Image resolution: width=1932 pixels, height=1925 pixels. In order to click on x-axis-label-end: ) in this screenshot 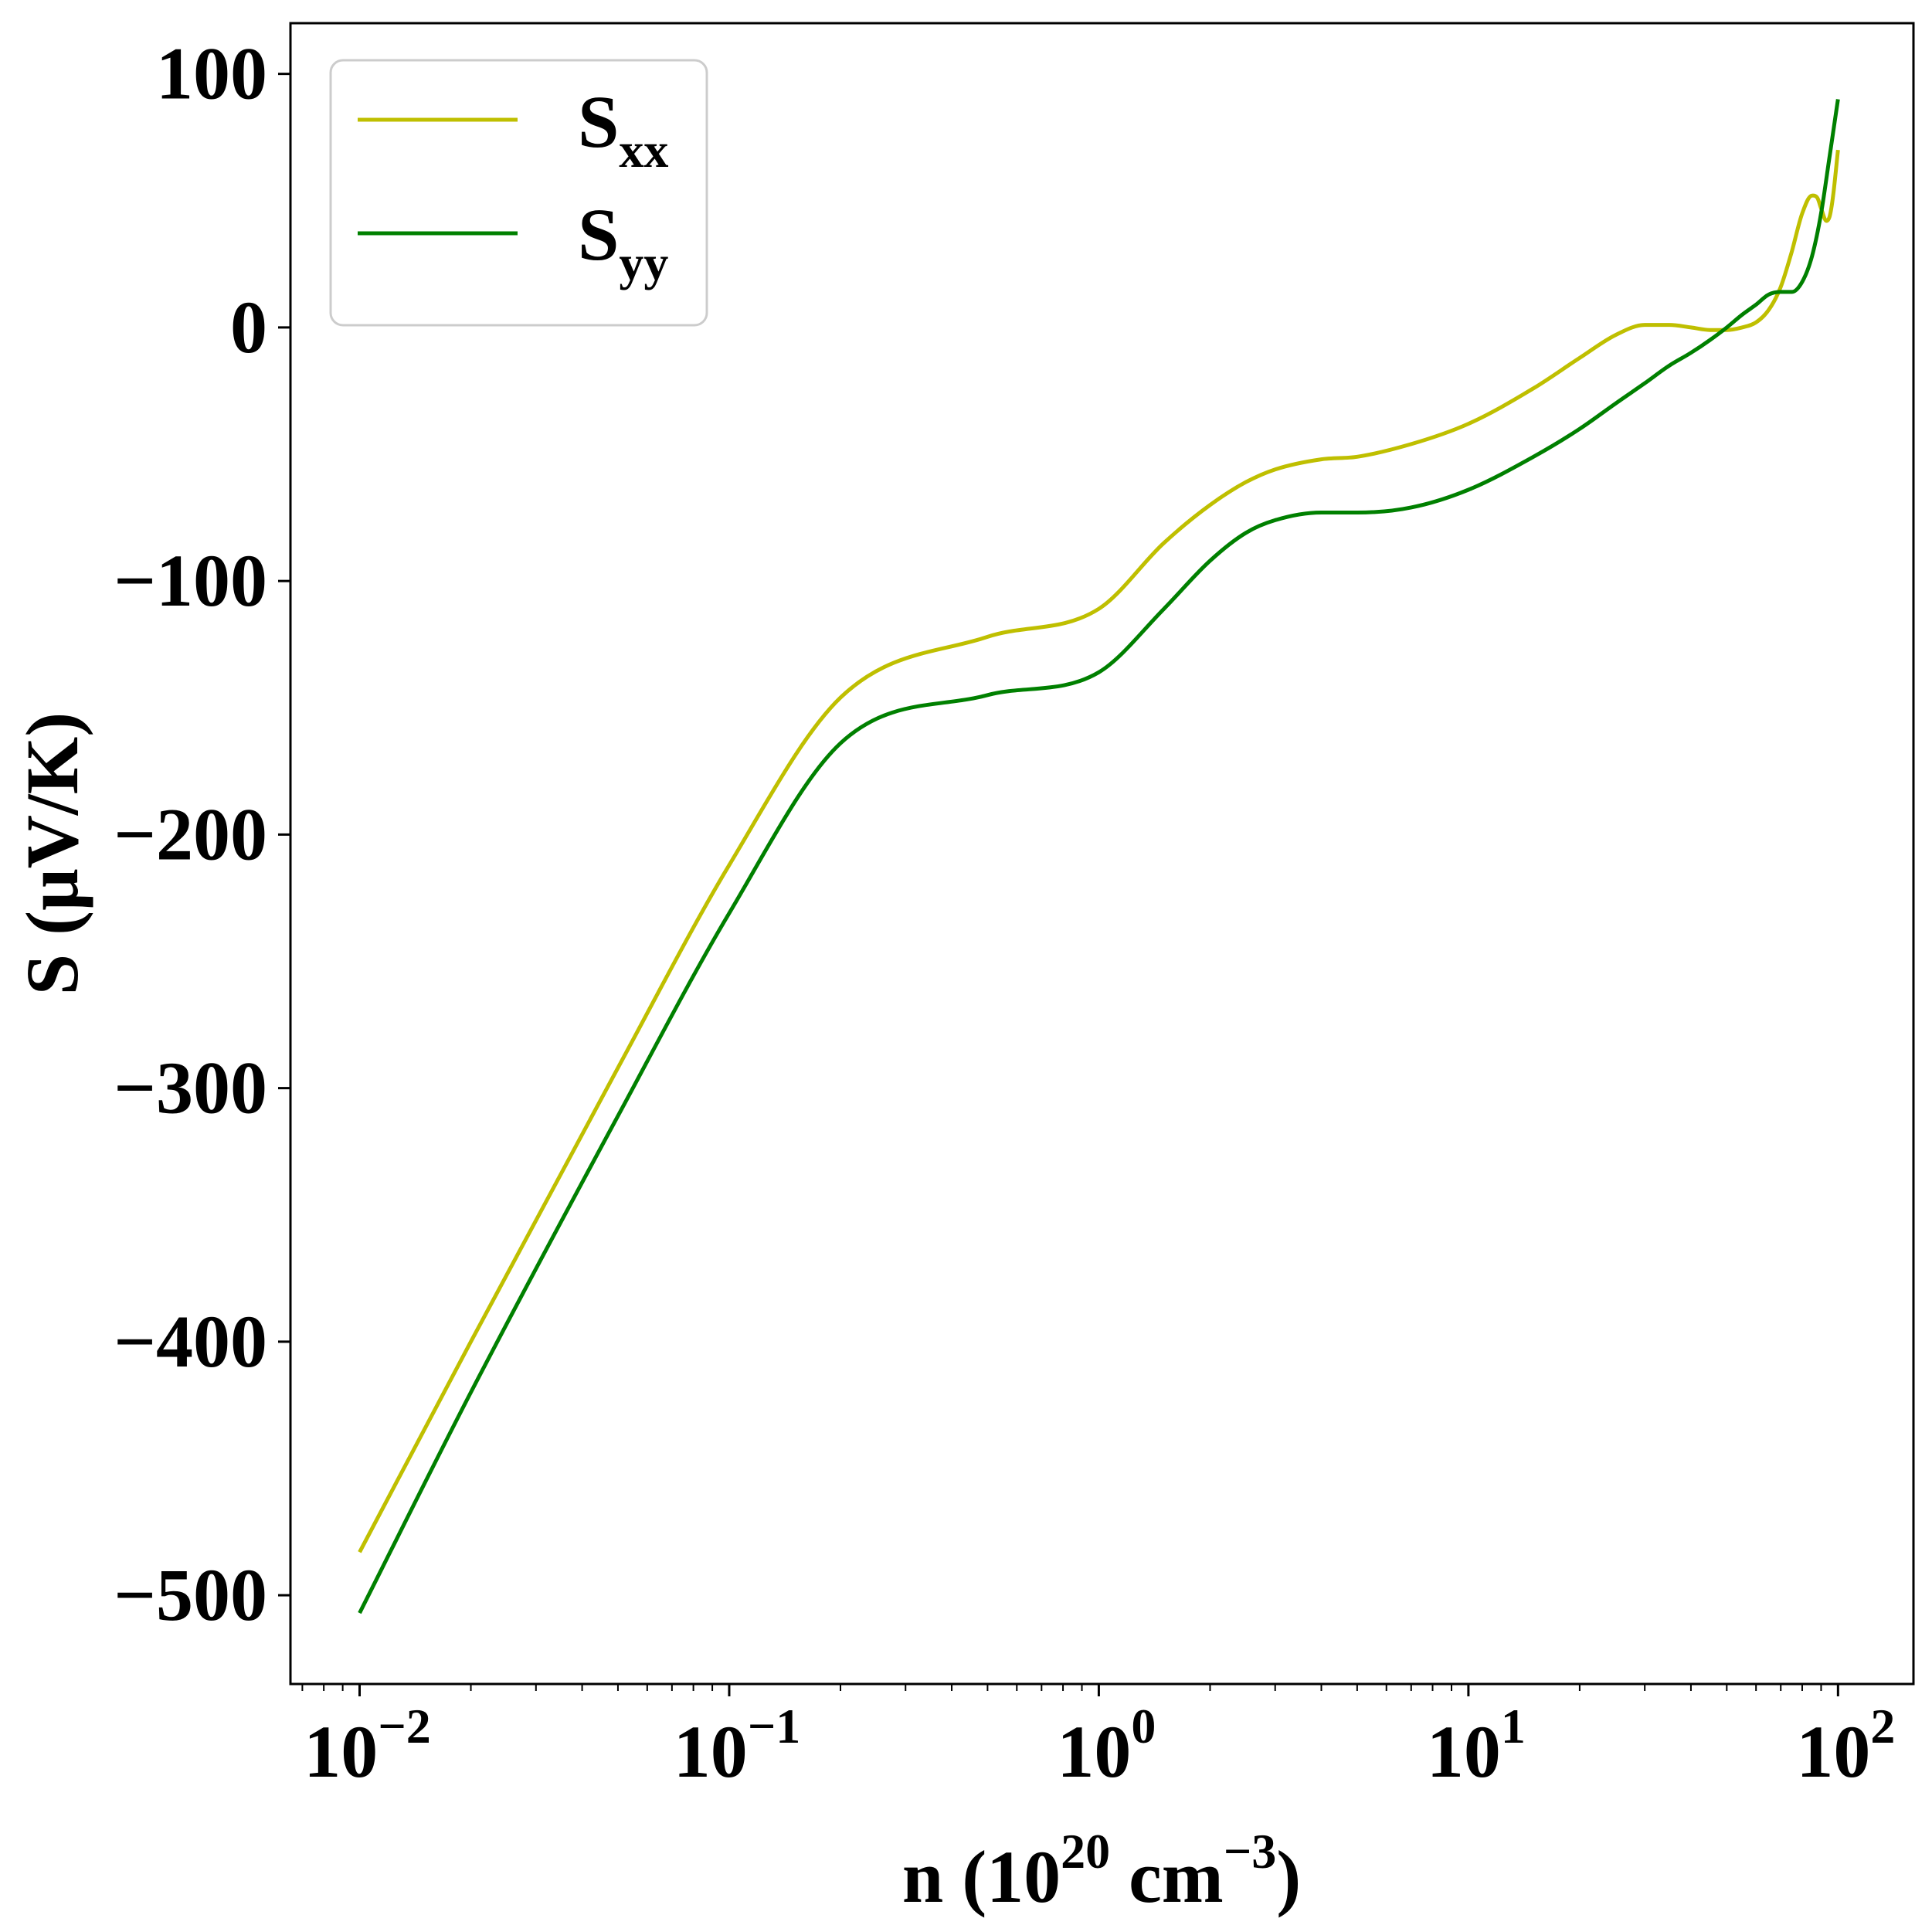, I will do `click(1289, 1876)`.